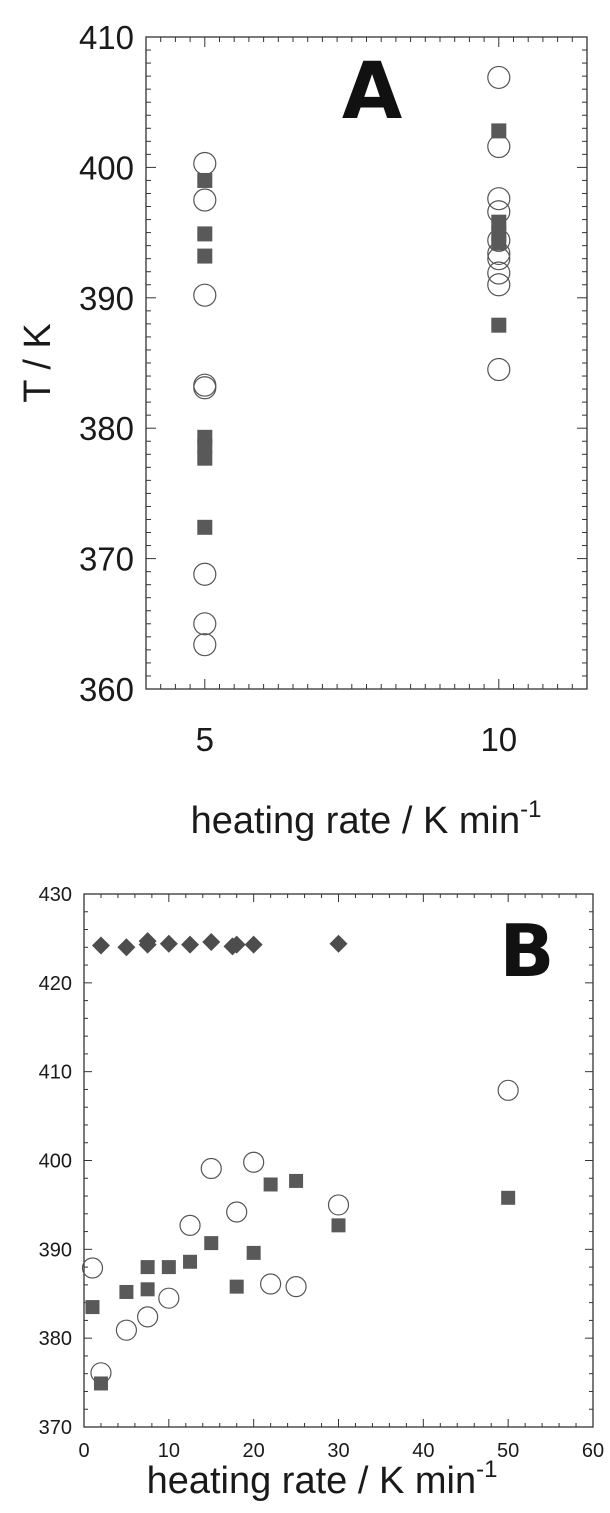 The image size is (610, 1513). I want to click on y-axis-label-a: T / K, so click(38, 363).